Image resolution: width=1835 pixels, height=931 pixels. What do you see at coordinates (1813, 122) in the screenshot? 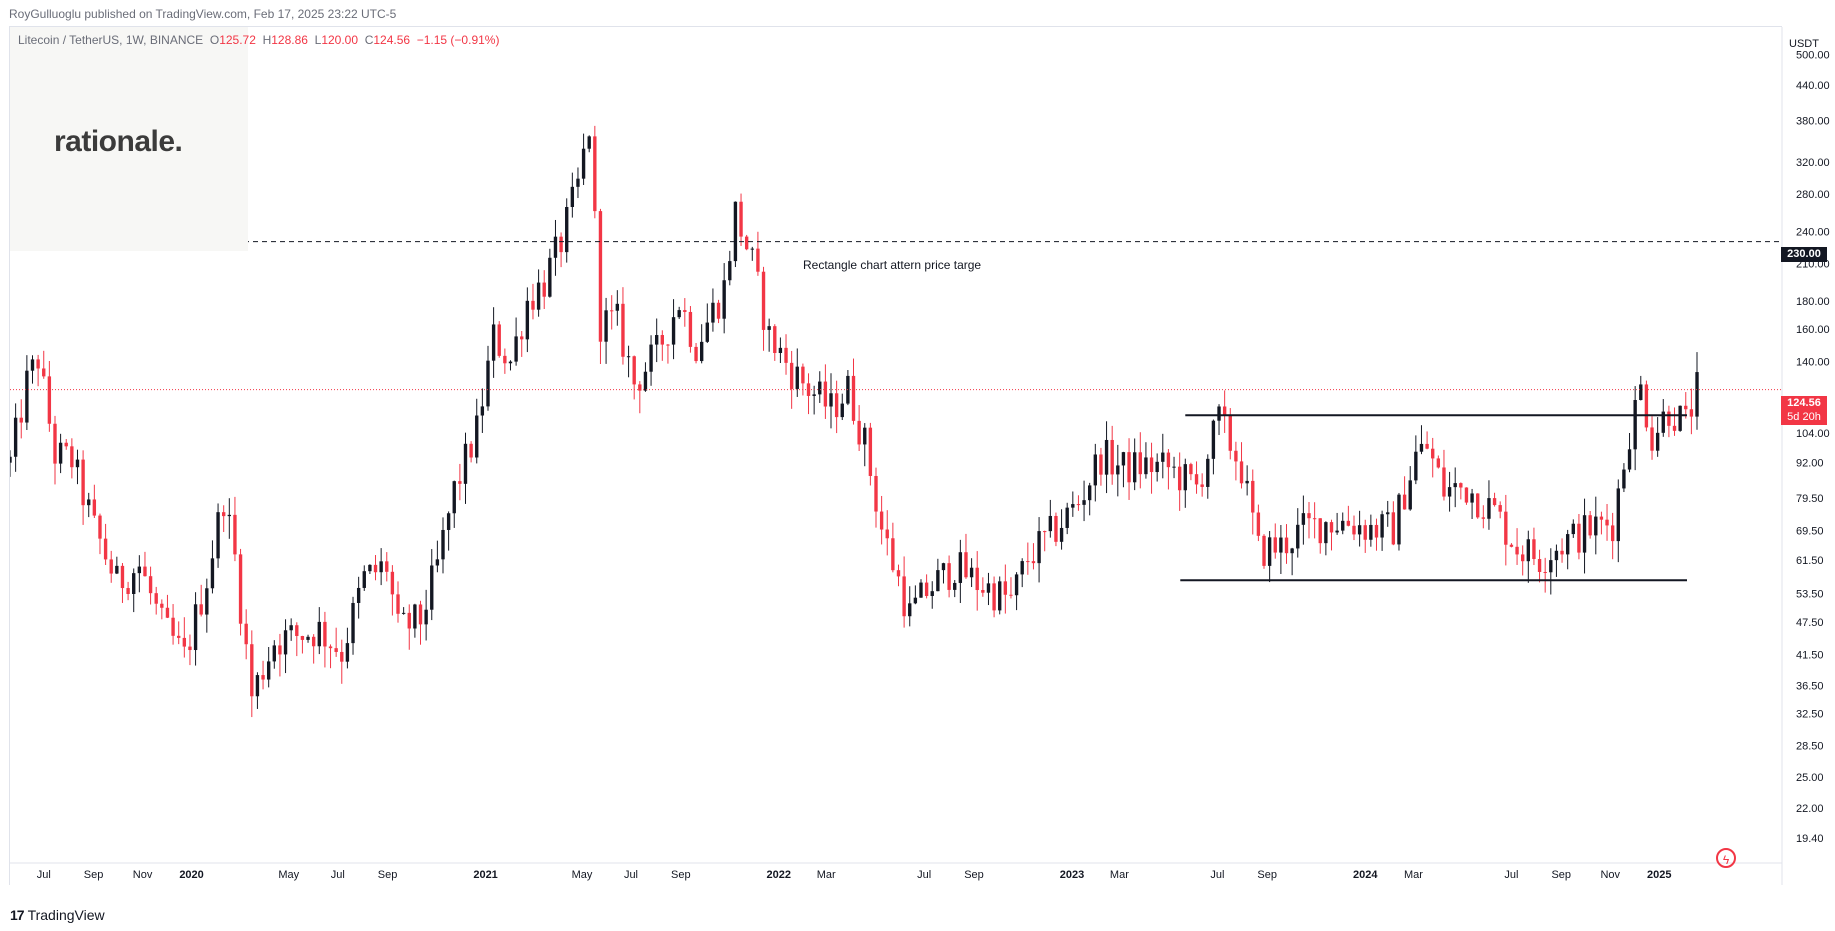
I see `price-tick-label: 380.00` at bounding box center [1813, 122].